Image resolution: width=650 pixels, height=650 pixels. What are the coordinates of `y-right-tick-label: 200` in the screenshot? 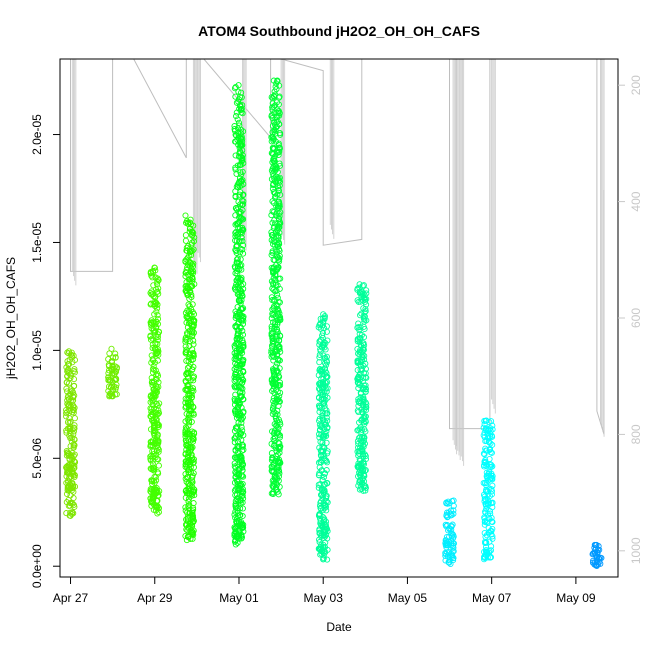 It's located at (636, 85).